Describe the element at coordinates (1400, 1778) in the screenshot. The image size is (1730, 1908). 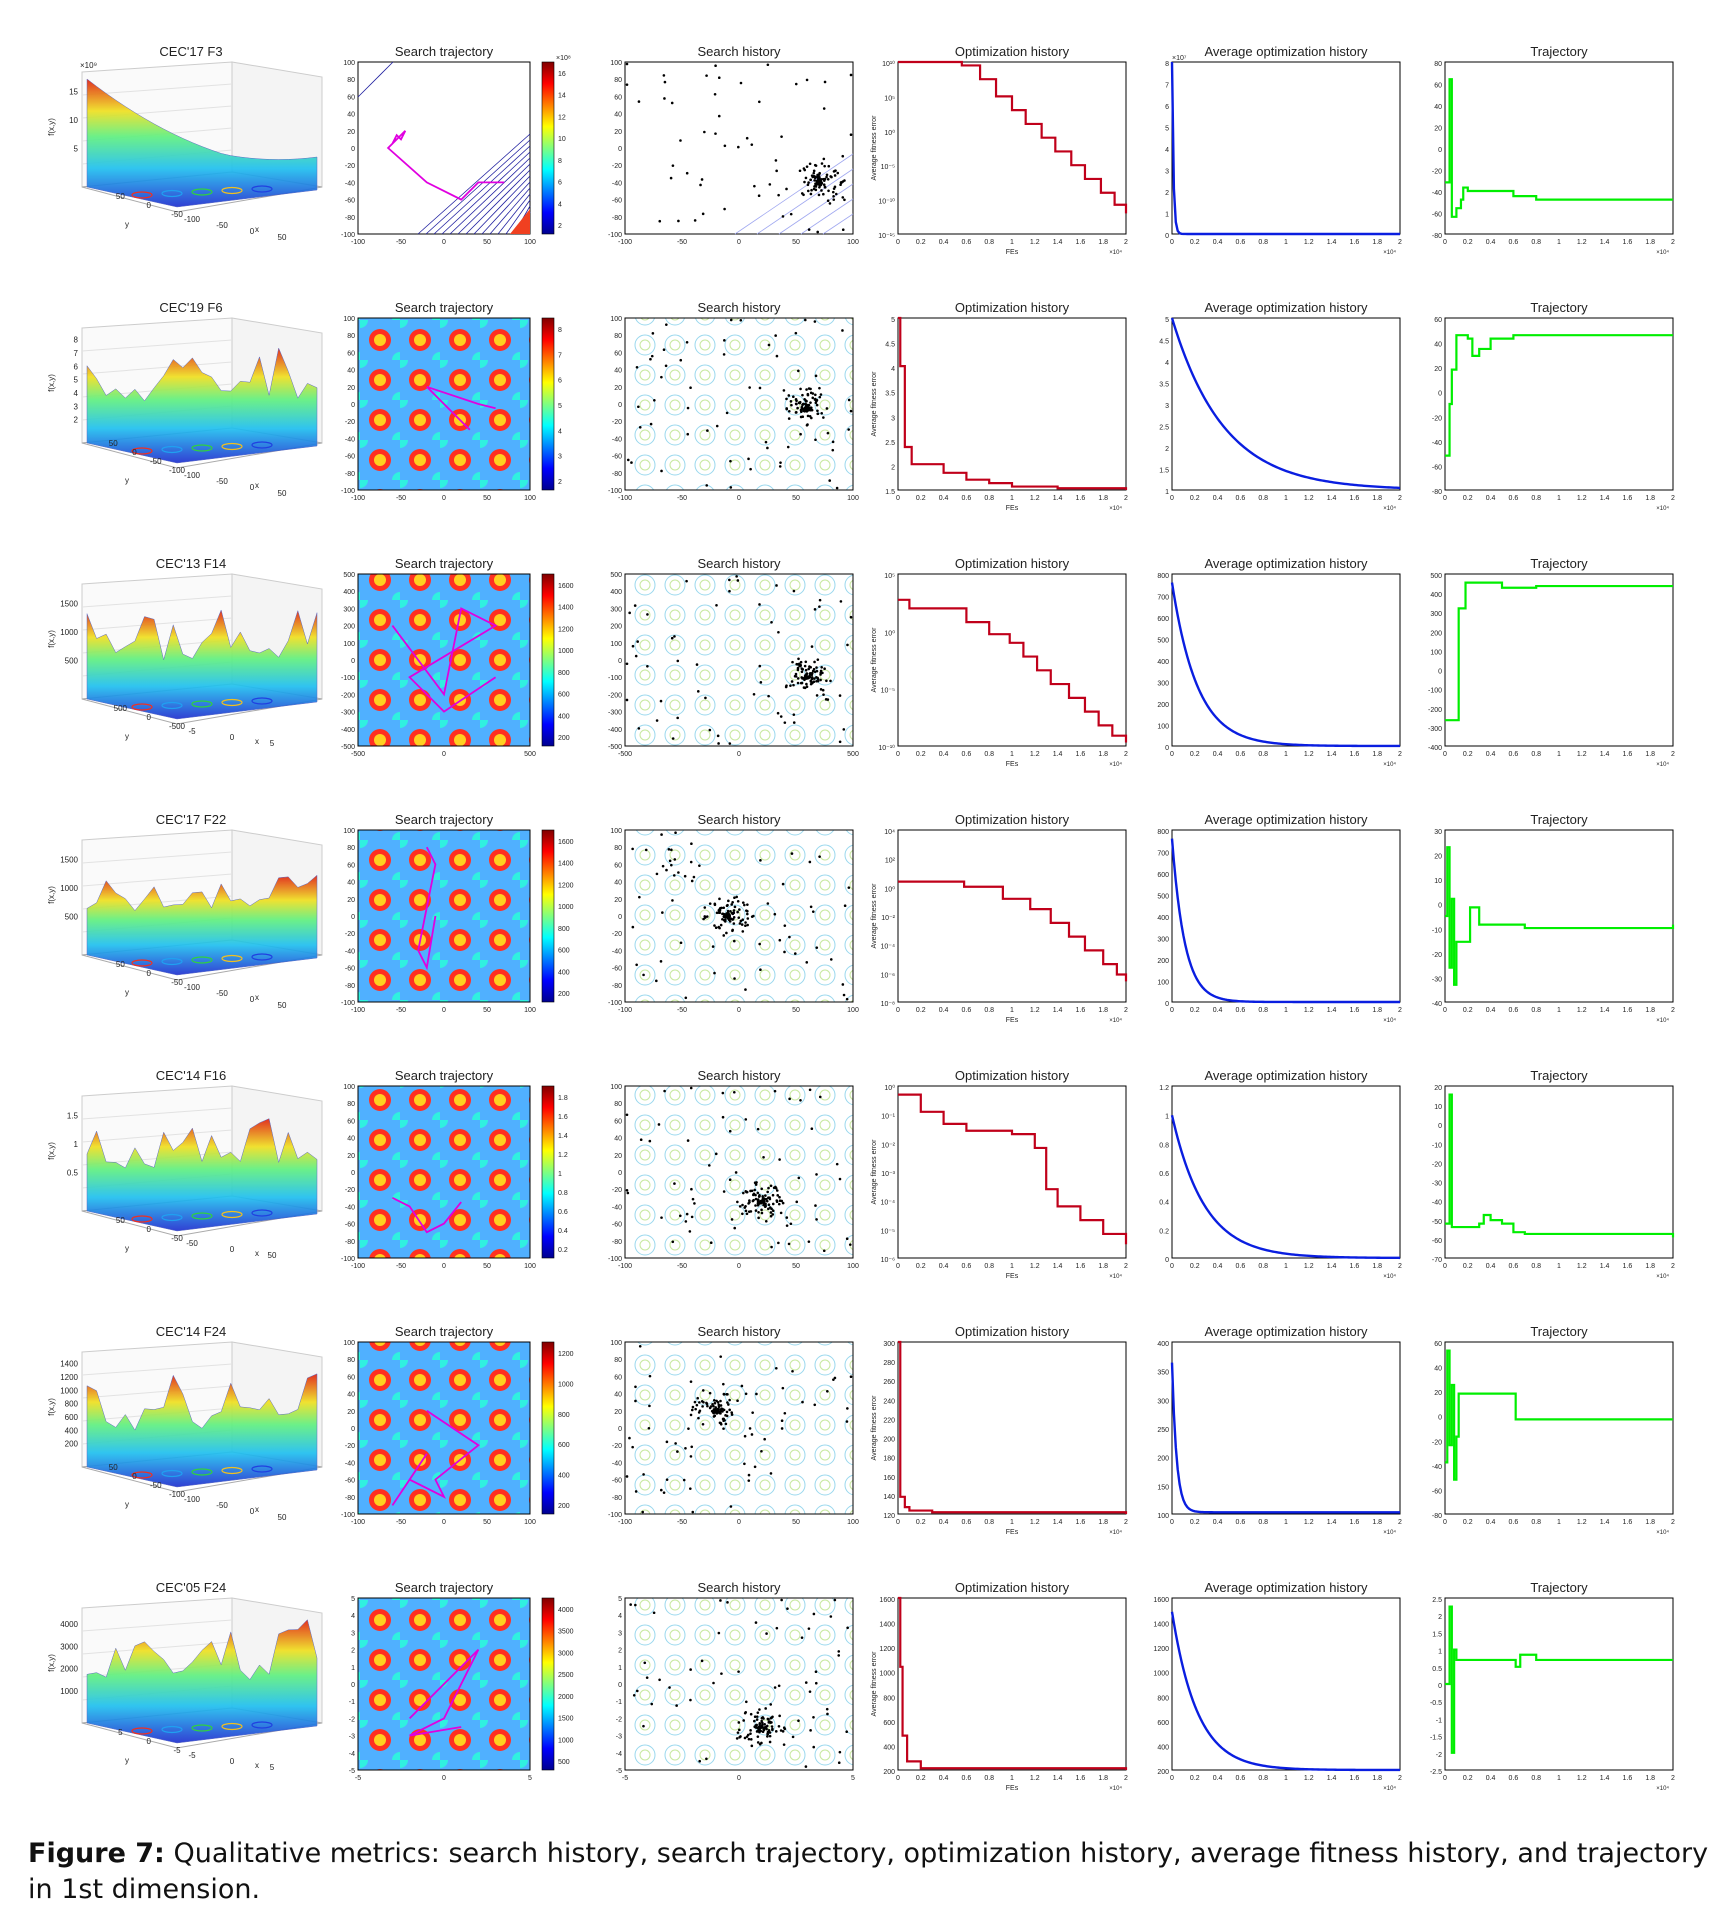
I see `average-optimization-history-x-tick: 2` at that location.